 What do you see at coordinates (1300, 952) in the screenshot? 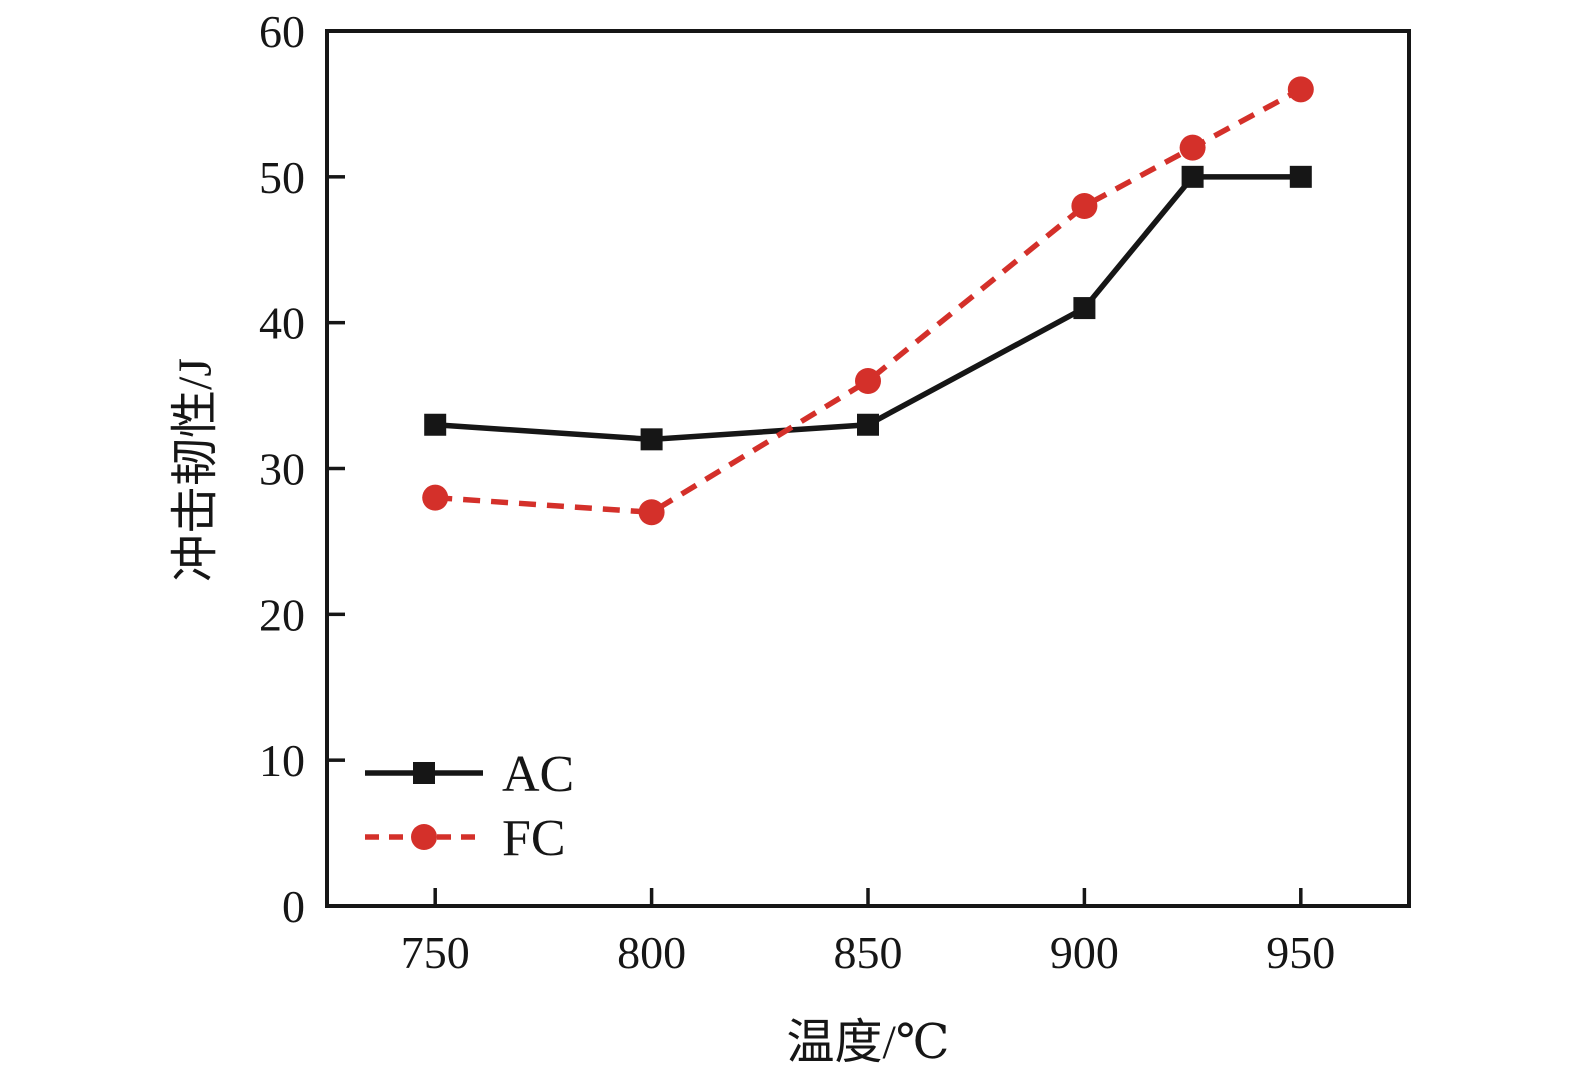
I see `x-tick-label: 950` at bounding box center [1300, 952].